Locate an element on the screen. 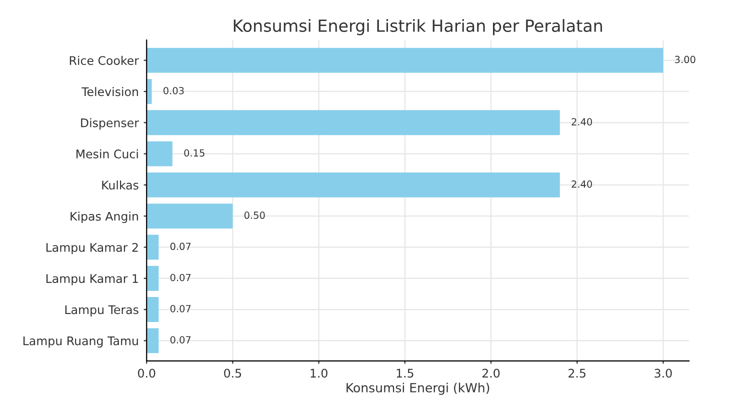  y-tick-label: Mesin Cuci is located at coordinates (107, 153).